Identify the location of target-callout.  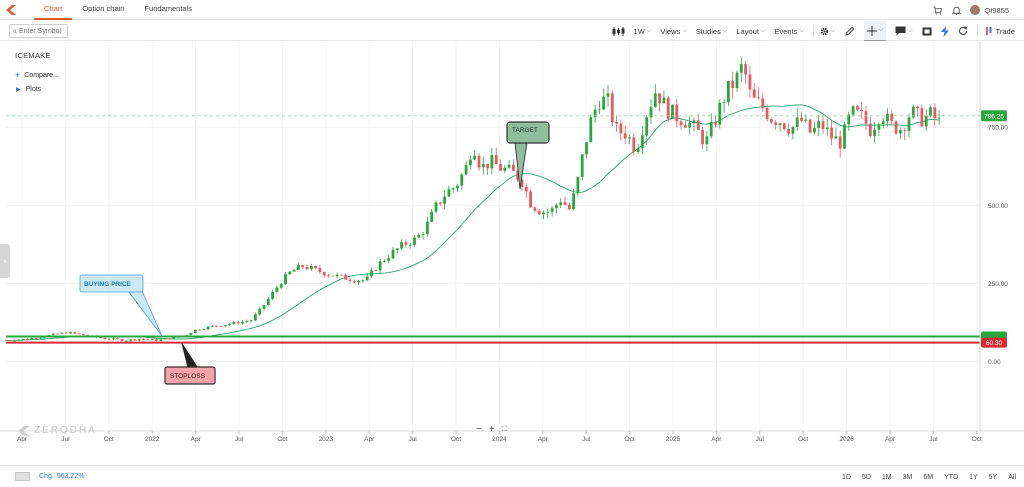
(528, 132).